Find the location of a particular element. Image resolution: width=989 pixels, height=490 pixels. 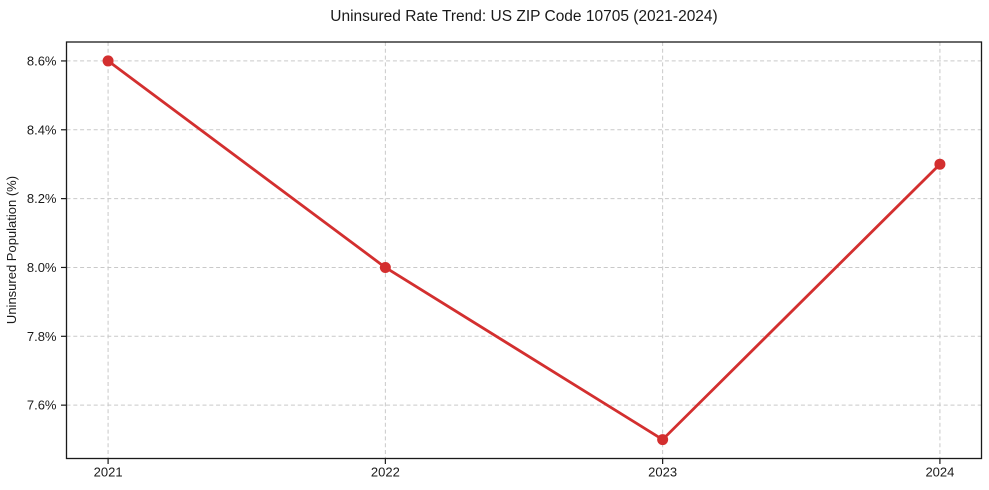

x-tick-label: 2024 is located at coordinates (939, 472).